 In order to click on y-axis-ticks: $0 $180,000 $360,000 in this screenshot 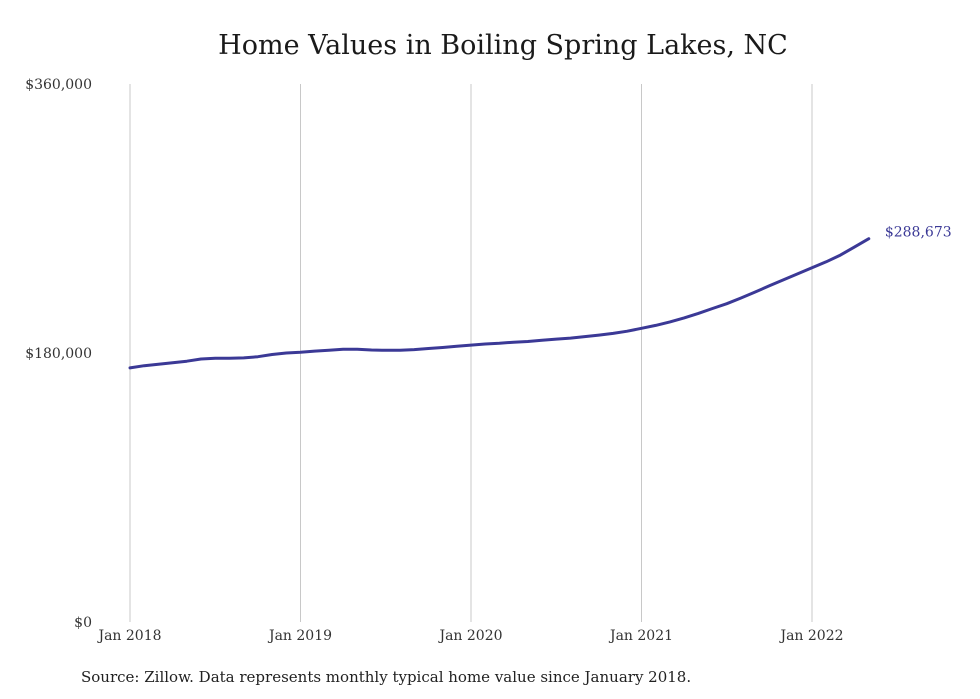, I will do `click(58, 354)`.